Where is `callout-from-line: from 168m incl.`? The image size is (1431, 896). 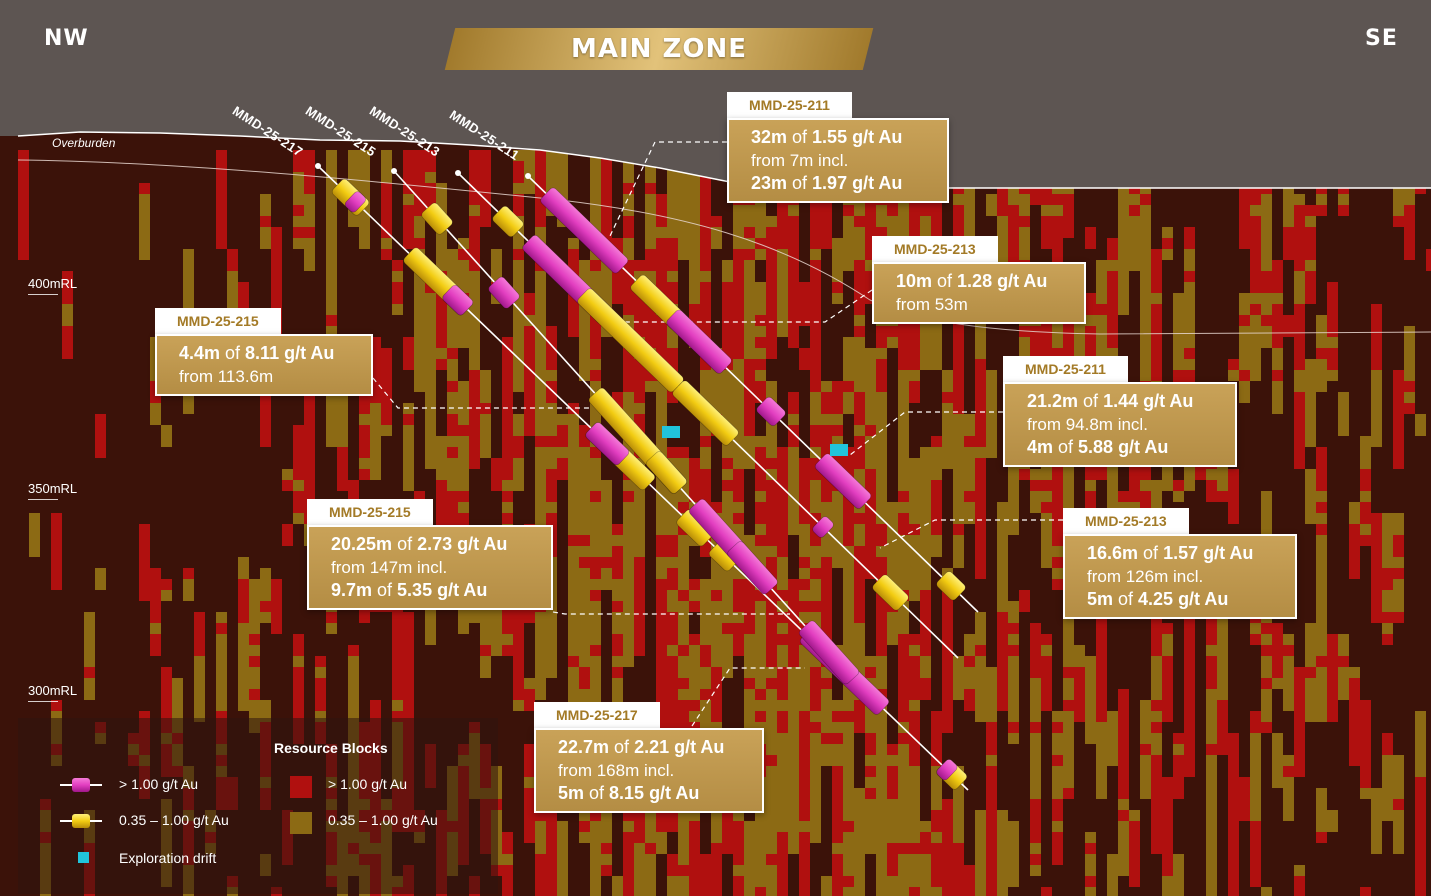
callout-from-line: from 168m incl. is located at coordinates (616, 770).